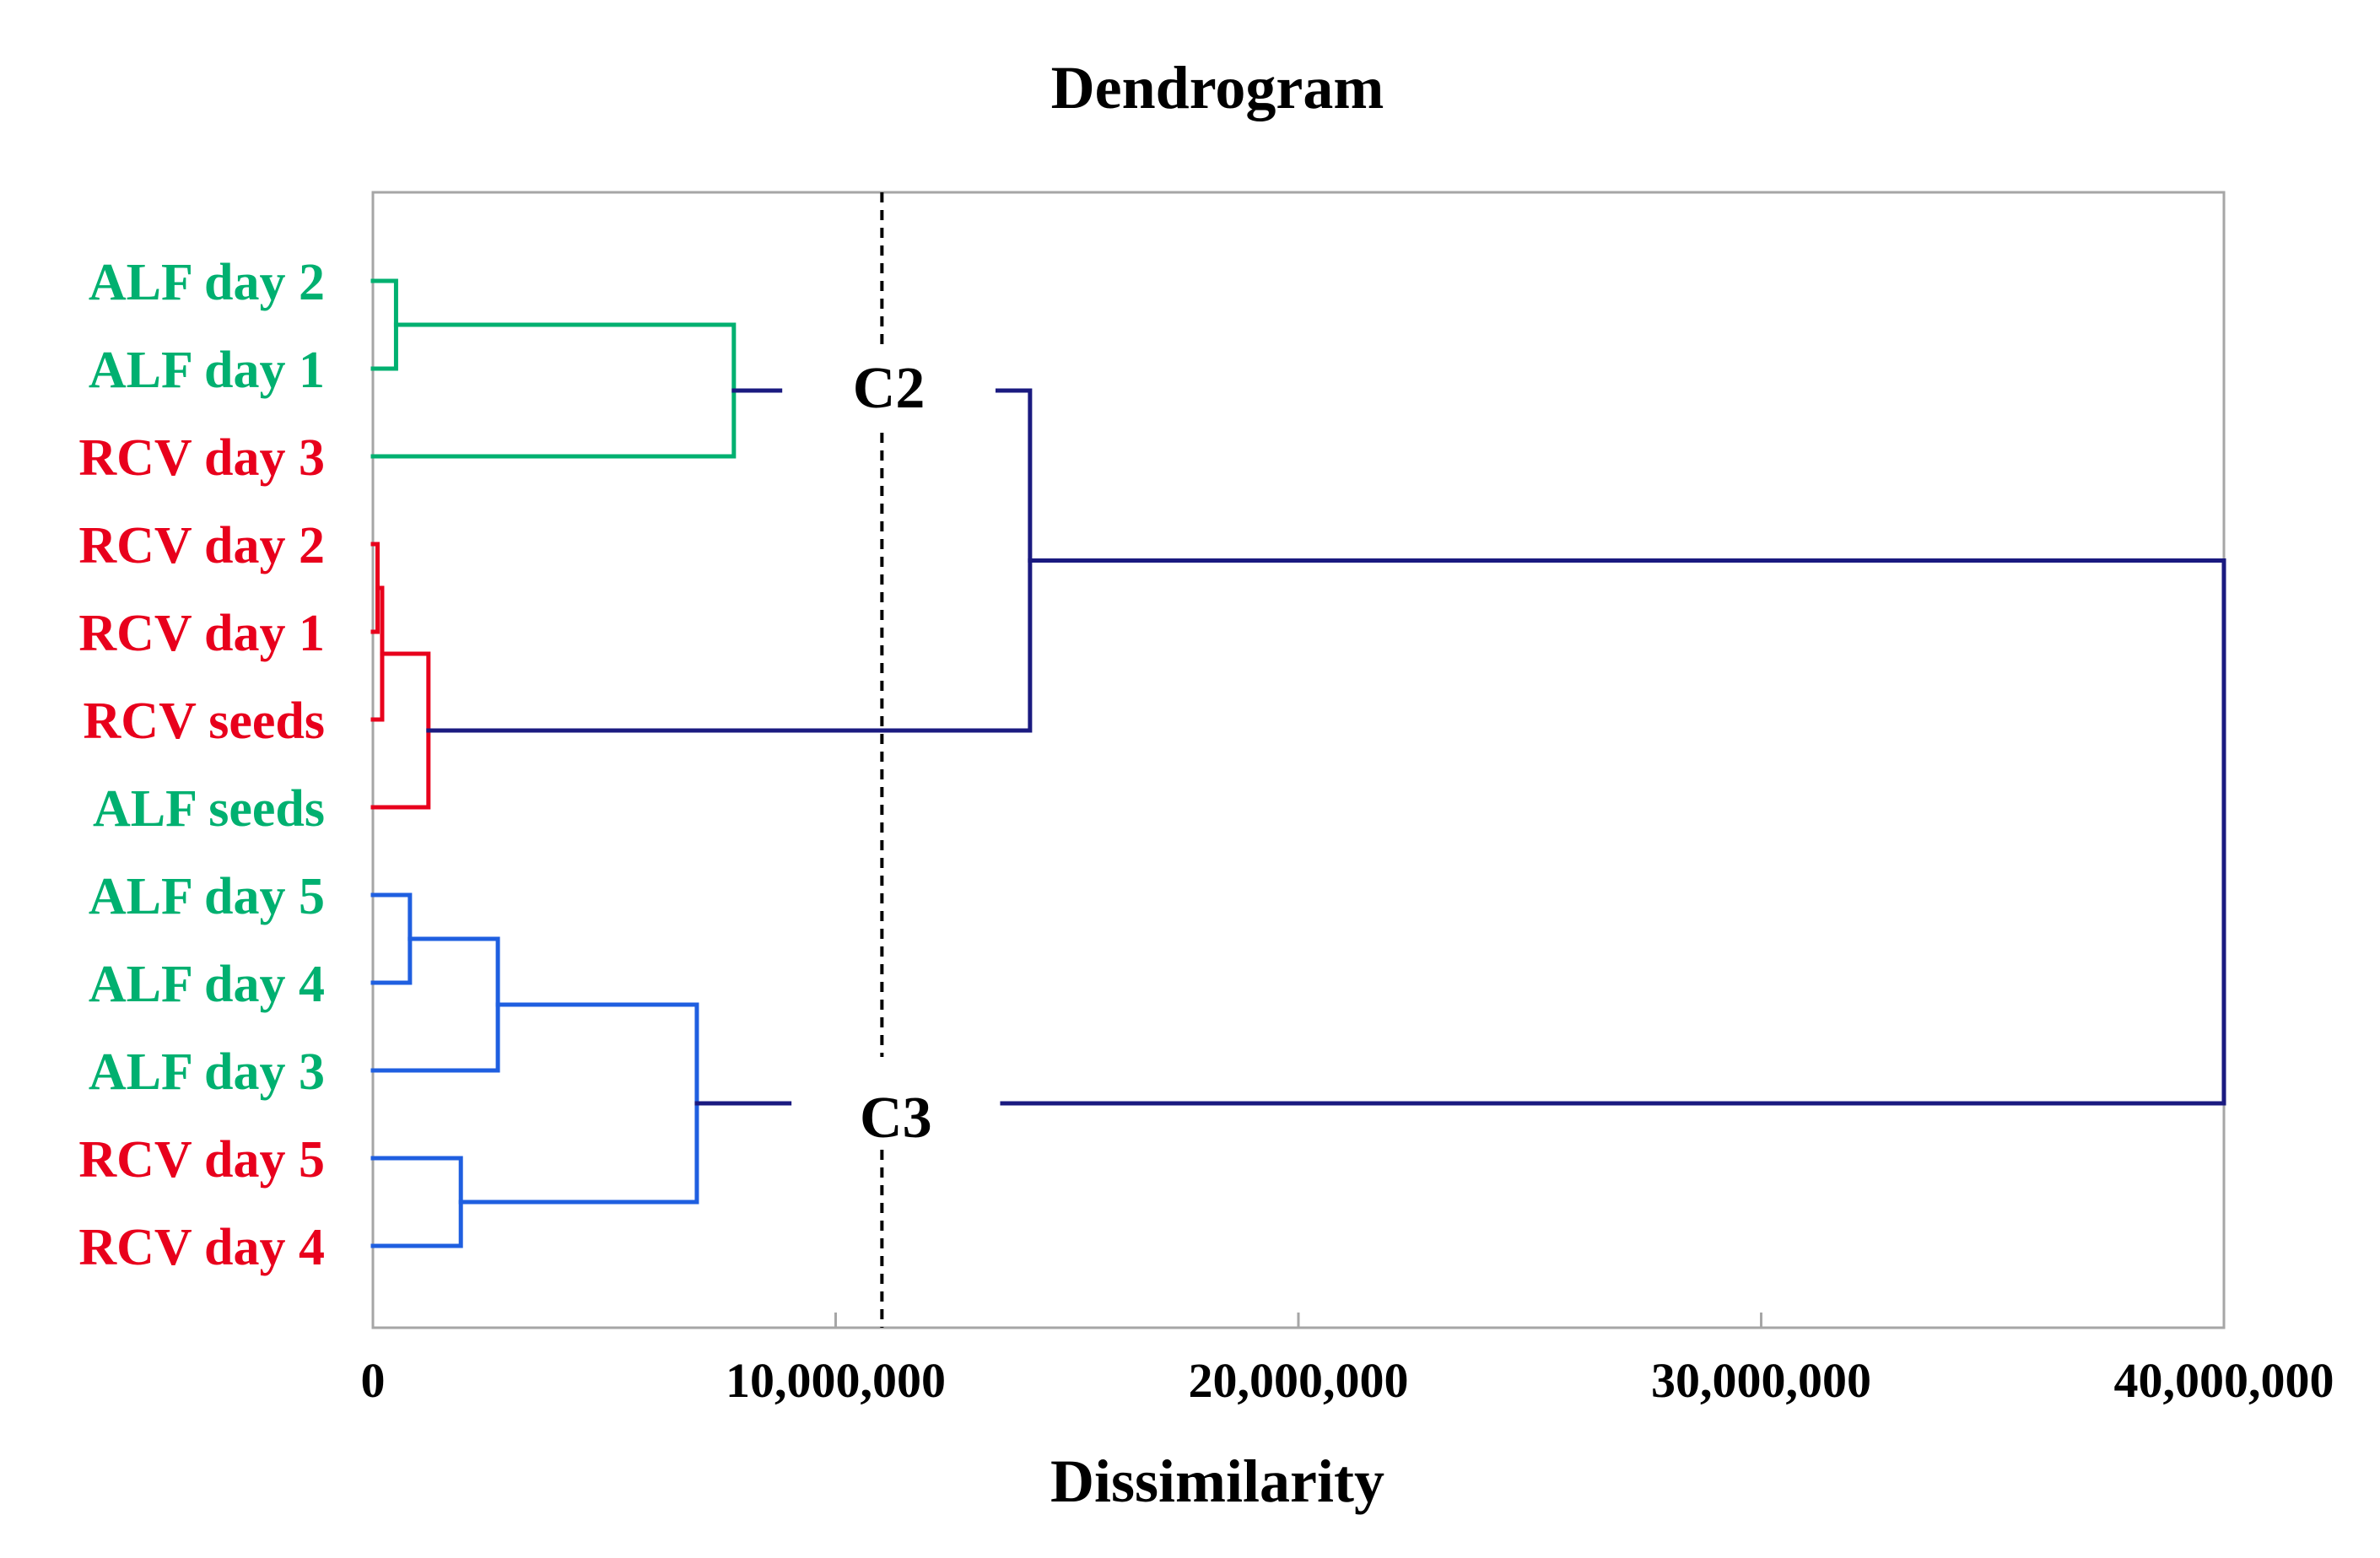 The image size is (2380, 1558). I want to click on merge-link-m8, so click(416, 1202).